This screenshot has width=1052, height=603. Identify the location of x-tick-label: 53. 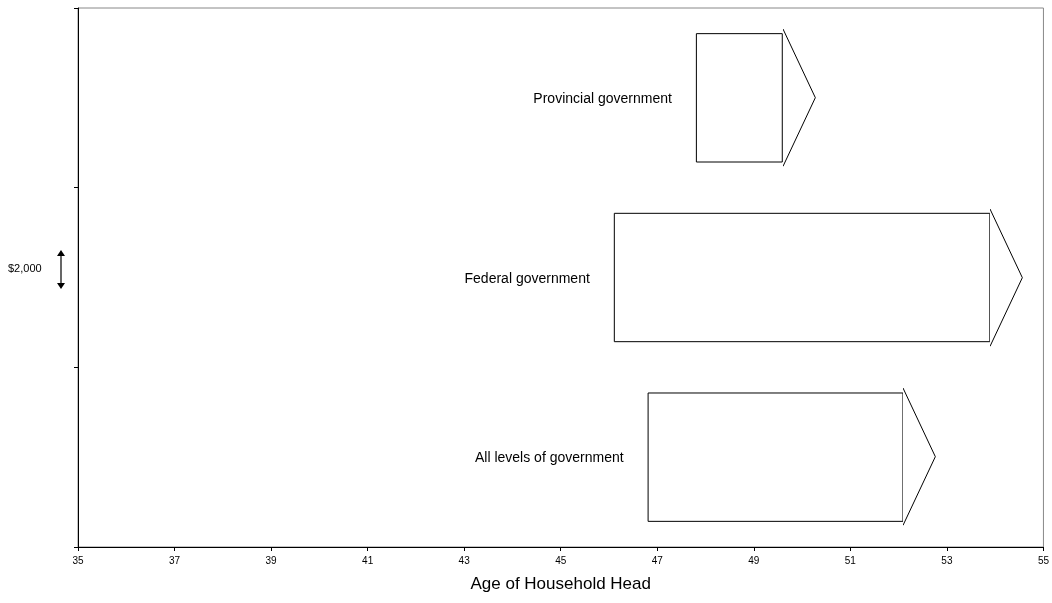
(947, 560).